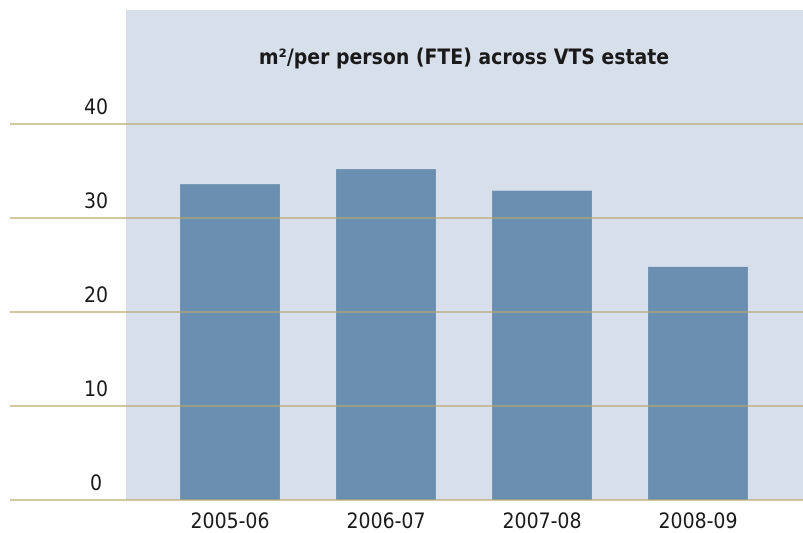  Describe the element at coordinates (698, 521) in the screenshot. I see `x-tick-label: 2008-09` at that location.